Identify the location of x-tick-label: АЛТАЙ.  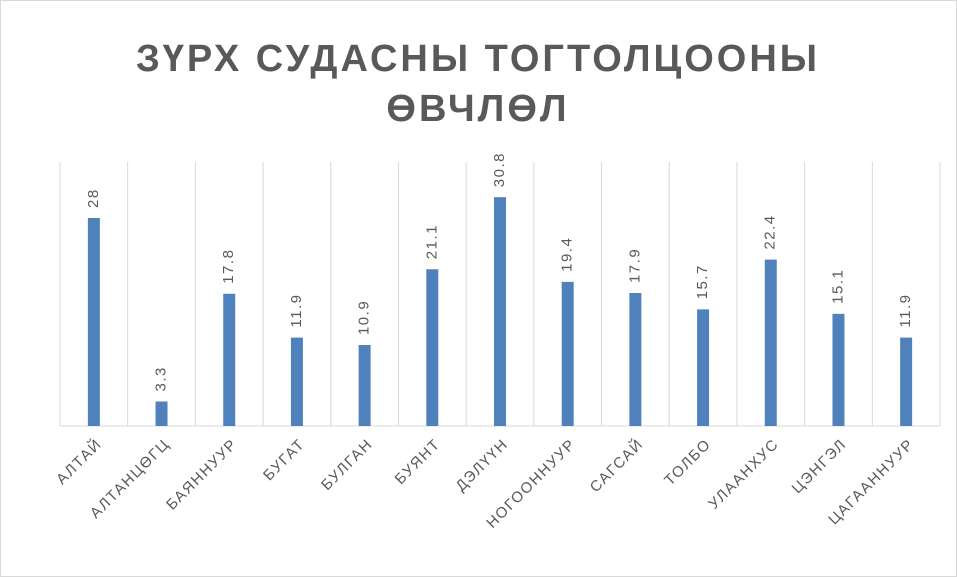
(78, 461).